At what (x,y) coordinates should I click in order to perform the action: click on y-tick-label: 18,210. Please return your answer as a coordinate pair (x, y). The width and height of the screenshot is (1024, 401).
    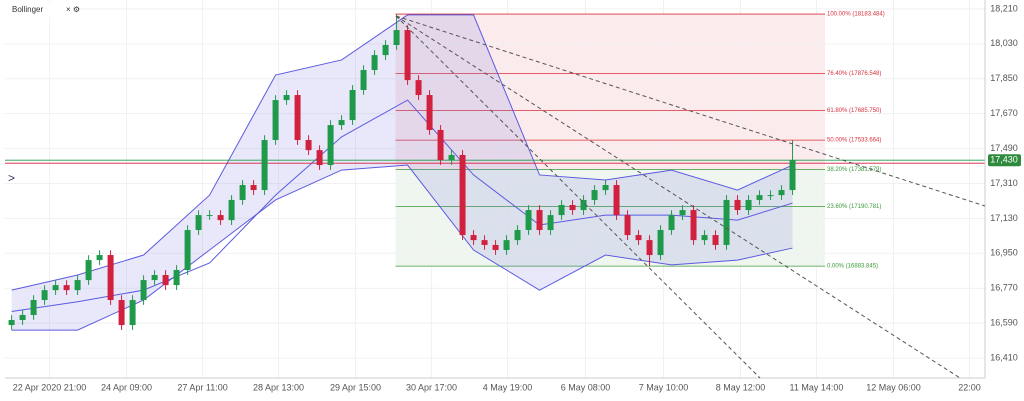
    Looking at the image, I should click on (1004, 8).